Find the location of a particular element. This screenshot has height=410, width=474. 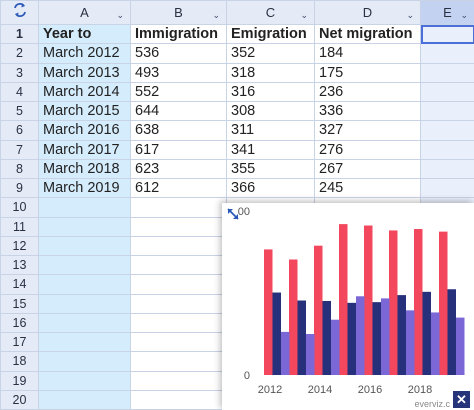

row-number: 5 is located at coordinates (19, 111).